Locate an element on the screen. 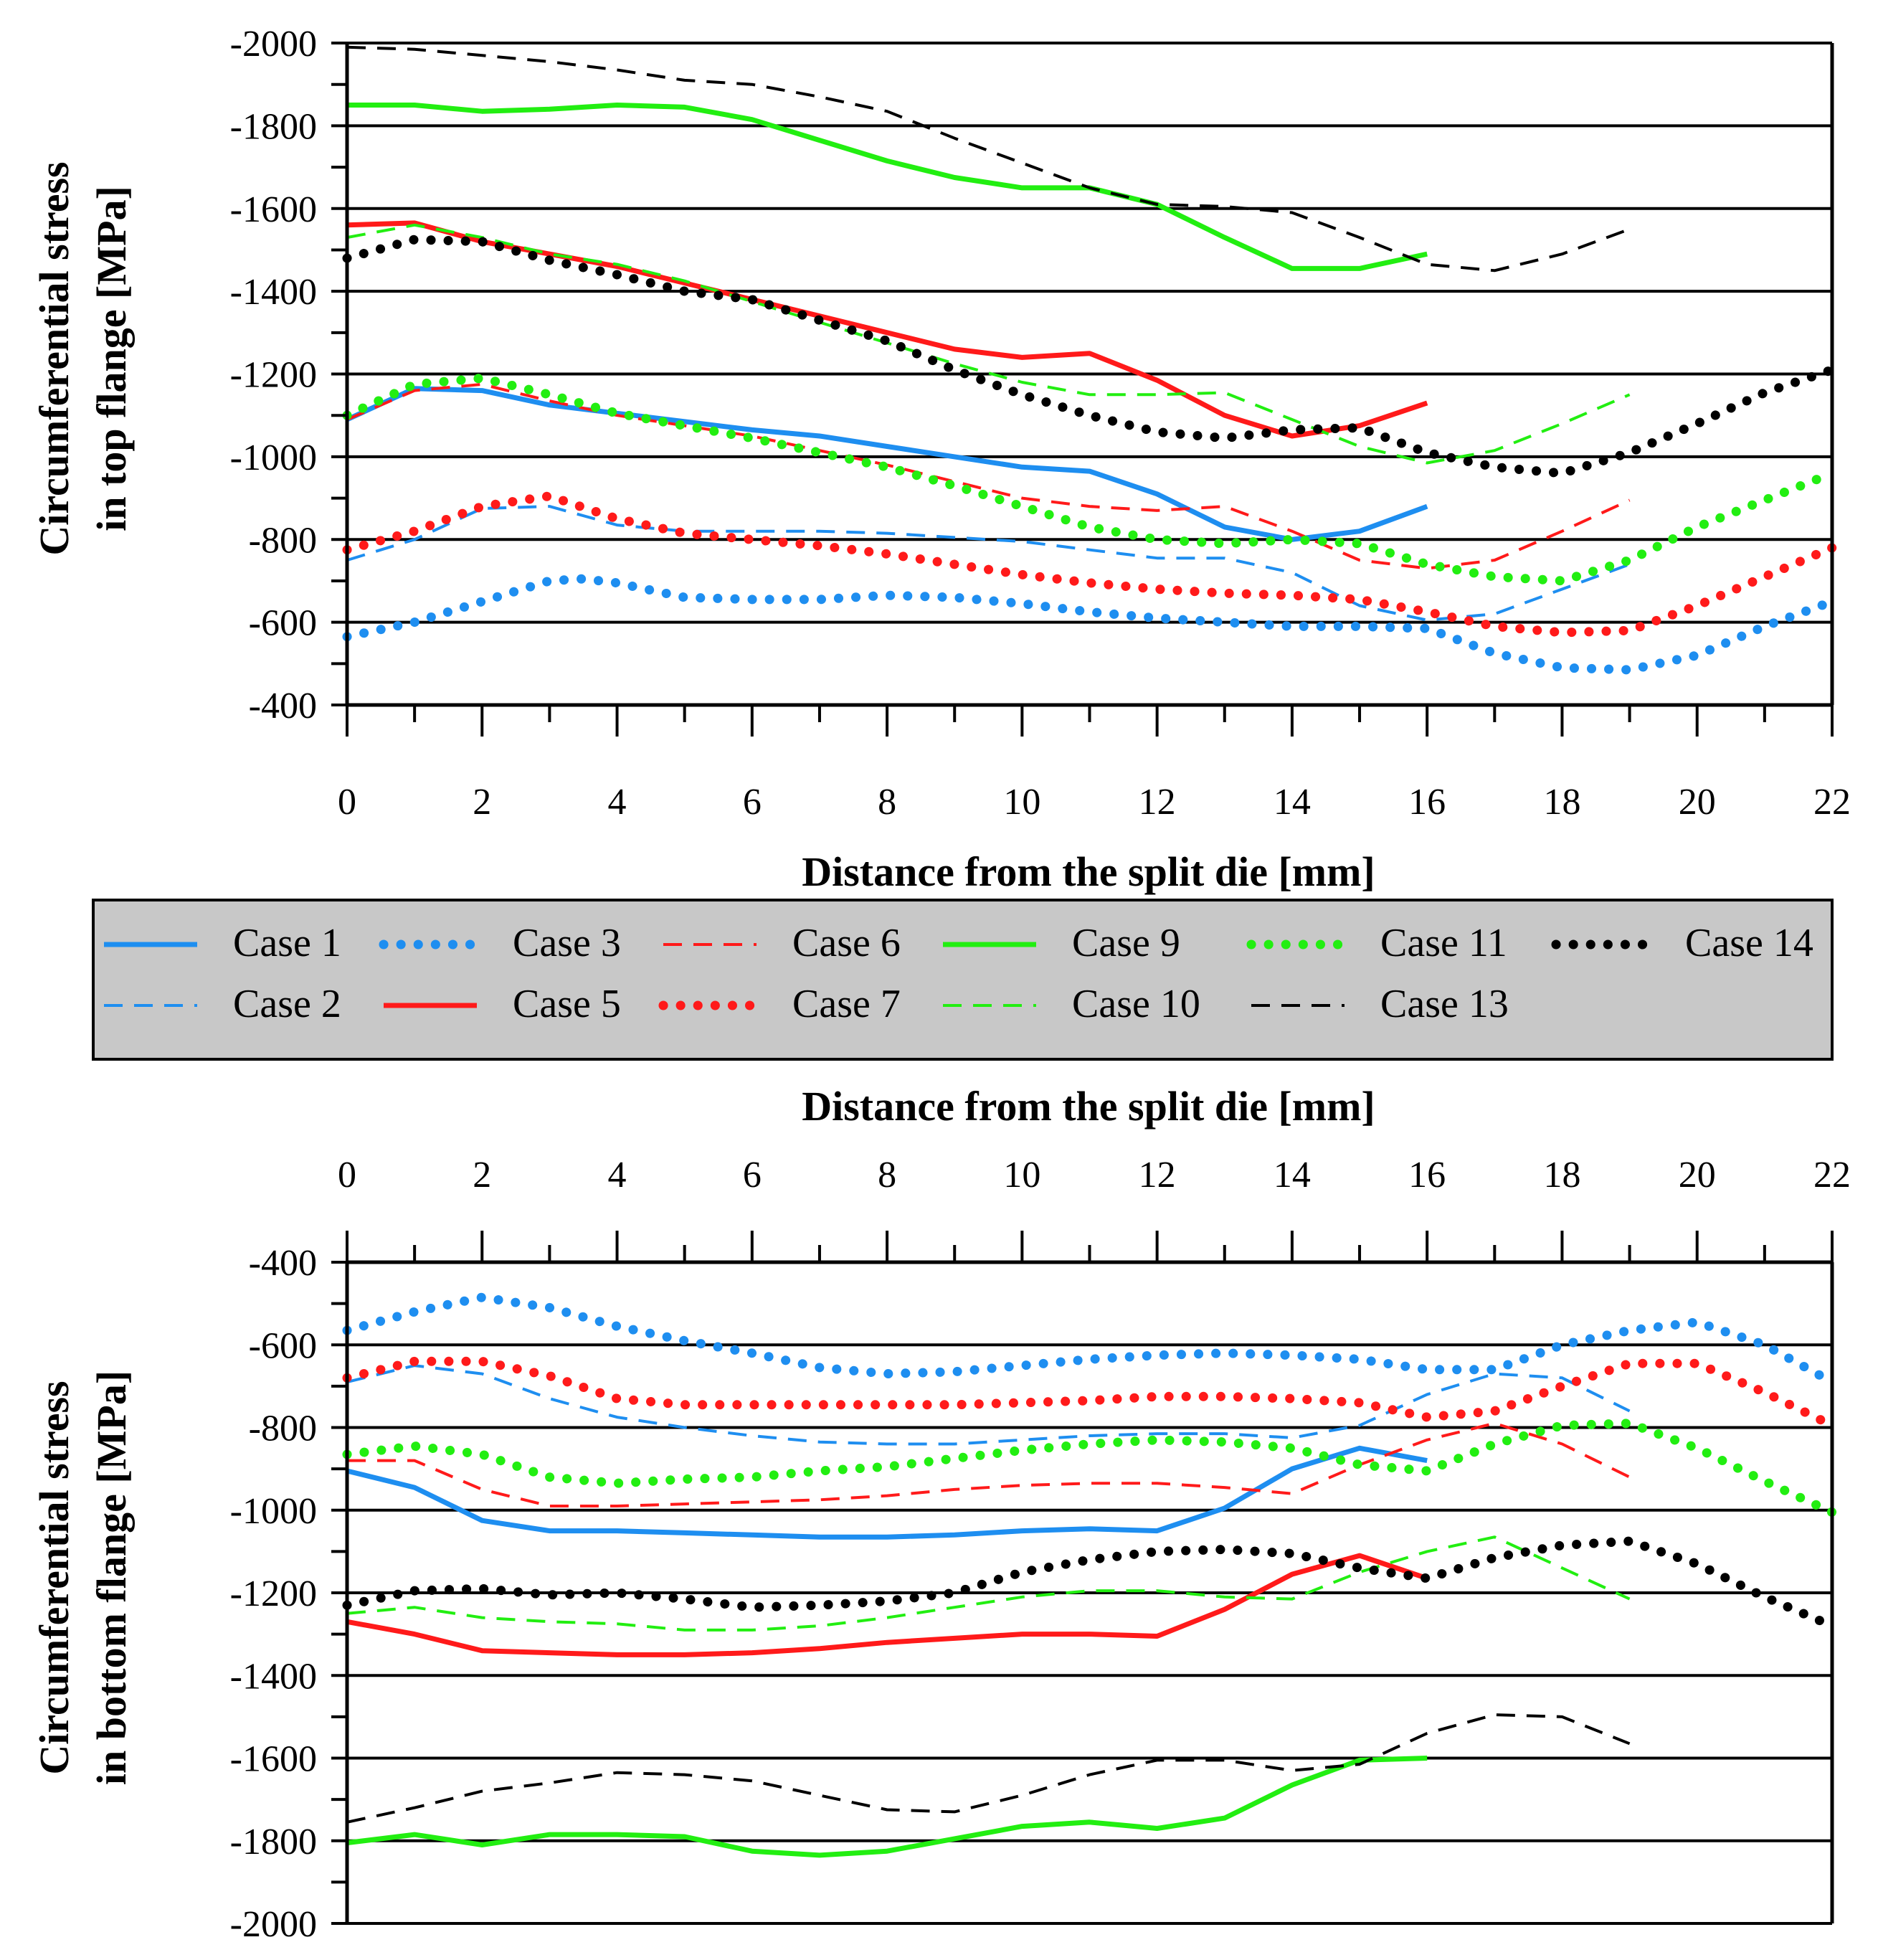 This screenshot has width=1878, height=1960. legend-label: Case 13 is located at coordinates (1444, 1004).